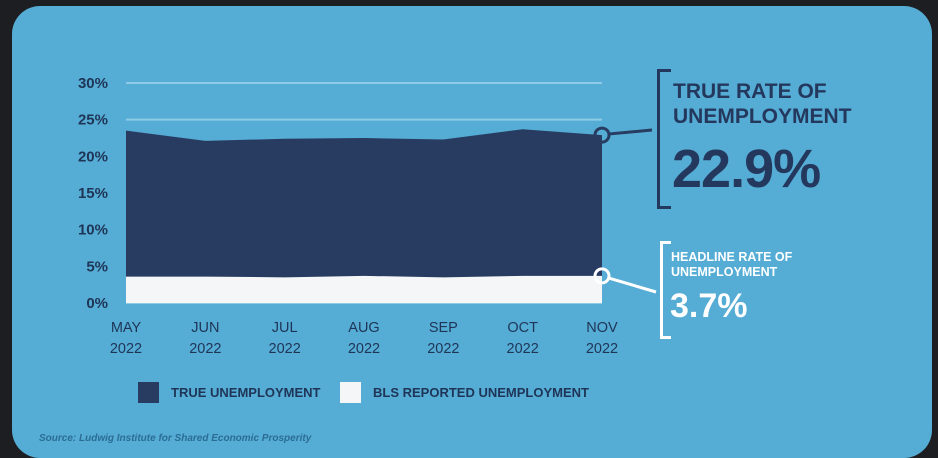 The image size is (938, 458). I want to click on y-tick-label: 15%, so click(93, 193).